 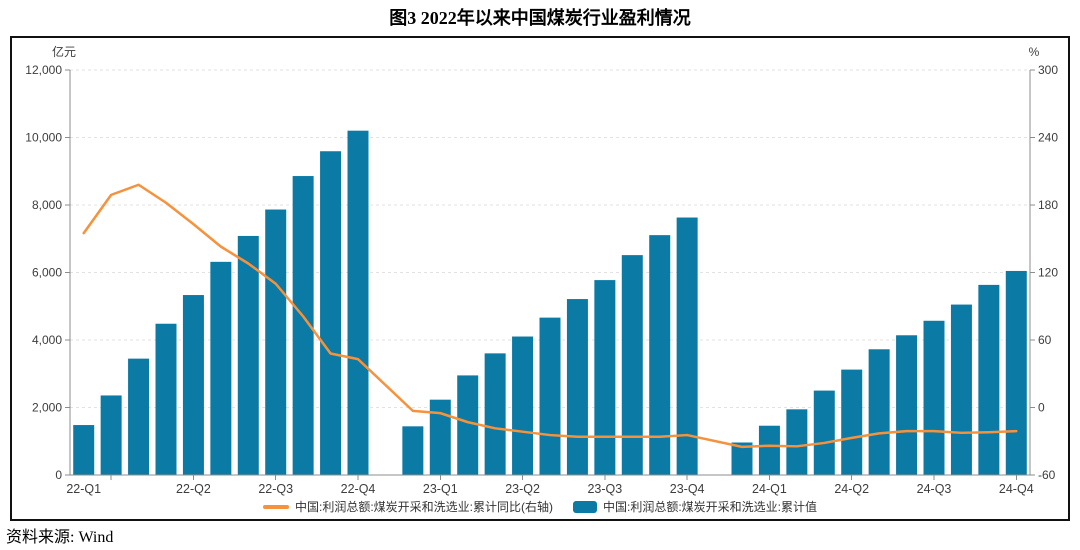 What do you see at coordinates (1048, 70) in the screenshot?
I see `right-axis-tick-label: 300` at bounding box center [1048, 70].